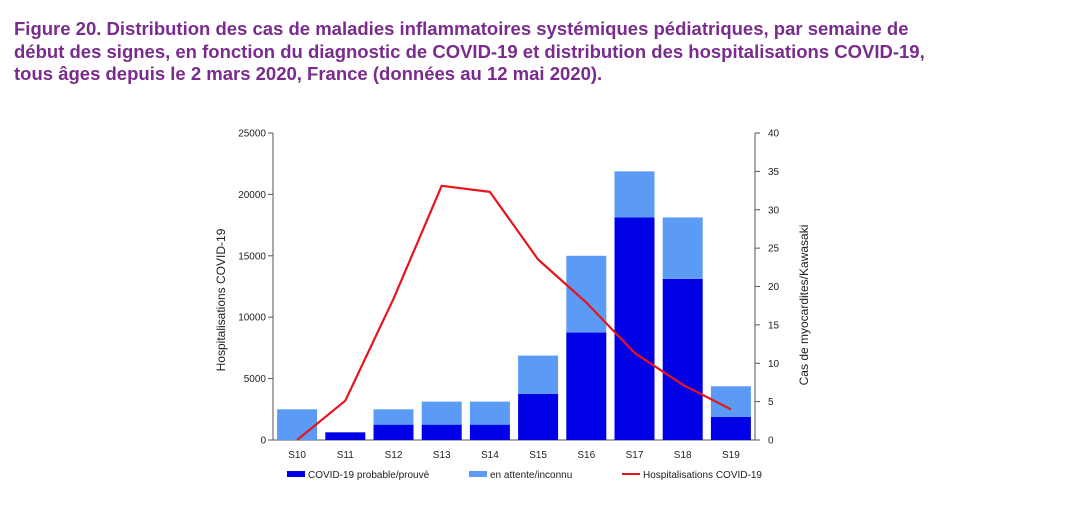  What do you see at coordinates (345, 436) in the screenshot?
I see `bar-confirmed-S11` at bounding box center [345, 436].